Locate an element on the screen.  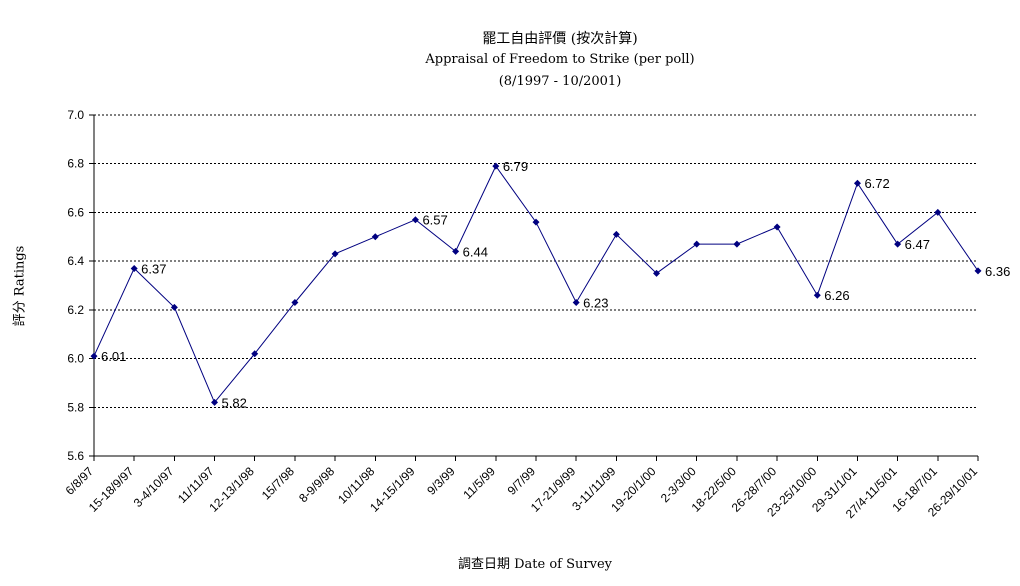
data-label: 6.57 is located at coordinates (434, 220).